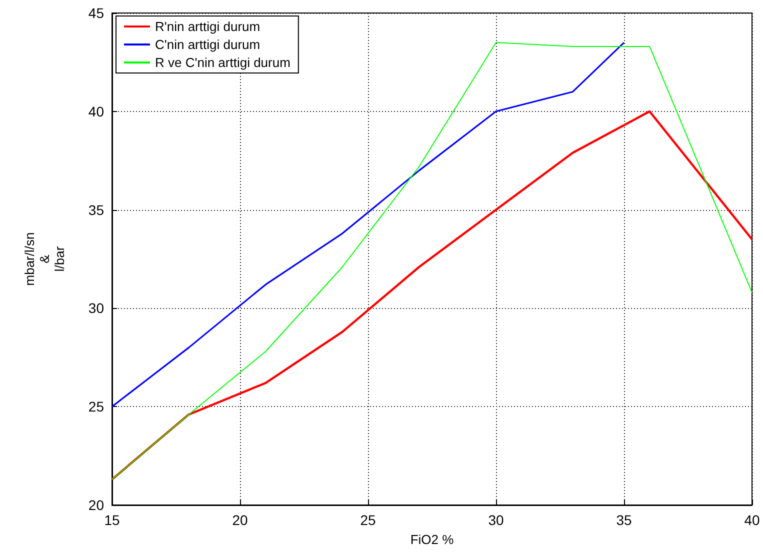 This screenshot has width=763, height=558. What do you see at coordinates (44, 259) in the screenshot?
I see `y-axis-title: mbar/l/sn & l/bar` at bounding box center [44, 259].